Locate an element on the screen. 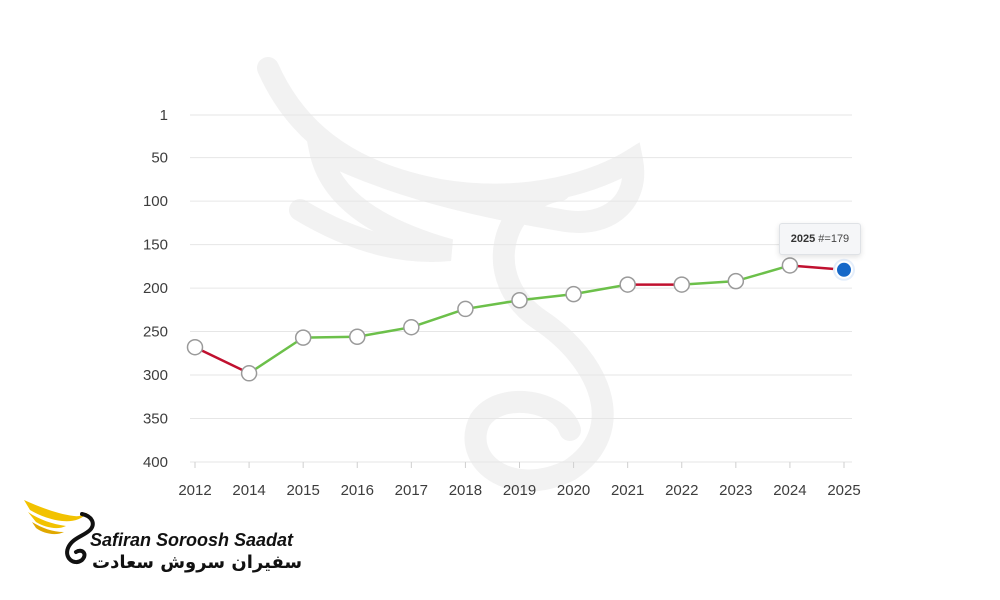  tooltip: 2025 #=179 is located at coordinates (820, 239).